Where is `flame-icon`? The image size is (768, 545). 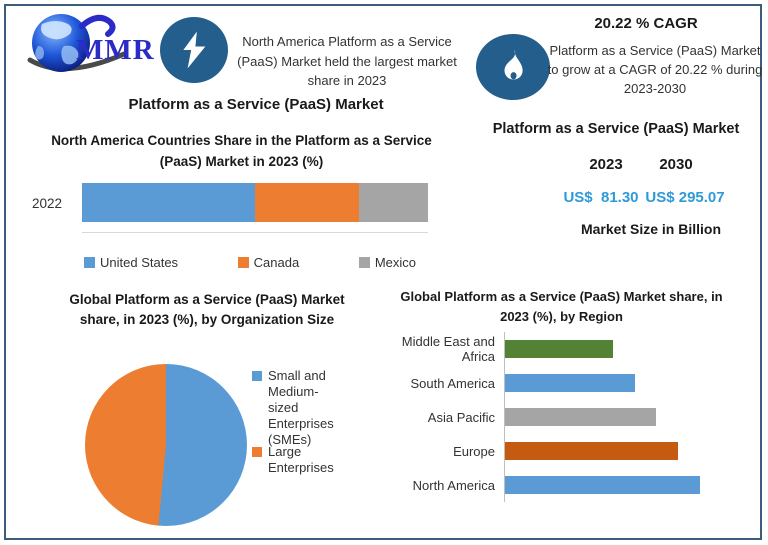
flame-icon is located at coordinates (513, 67).